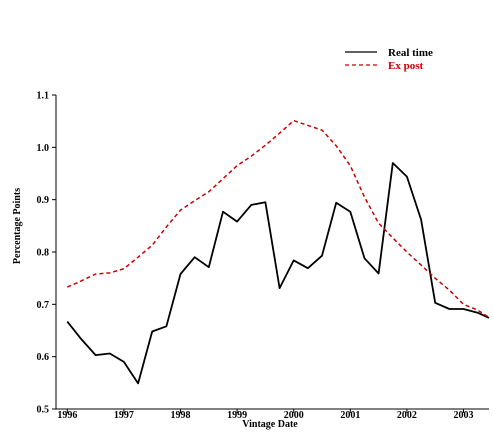 Image resolution: width=493 pixels, height=436 pixels. I want to click on x-tick-label: 1998, so click(181, 415).